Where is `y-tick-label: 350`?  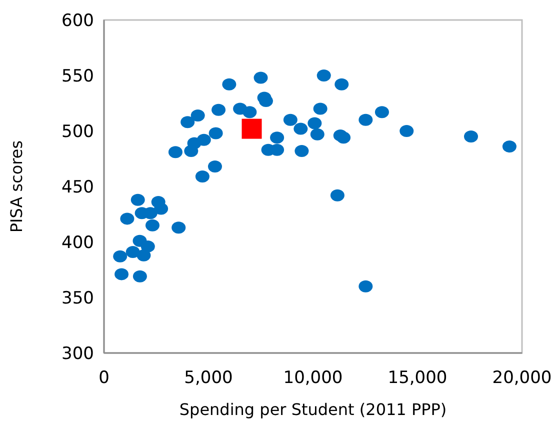
y-tick-label: 350 is located at coordinates (78, 298).